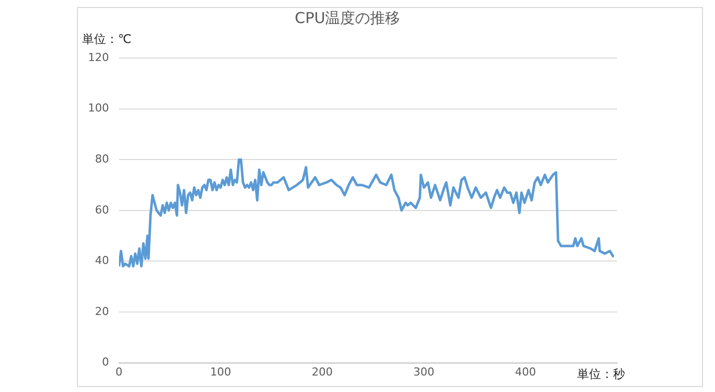 Image resolution: width=715 pixels, height=392 pixels. Describe the element at coordinates (101, 209) in the screenshot. I see `y-tick-label: 60` at that location.